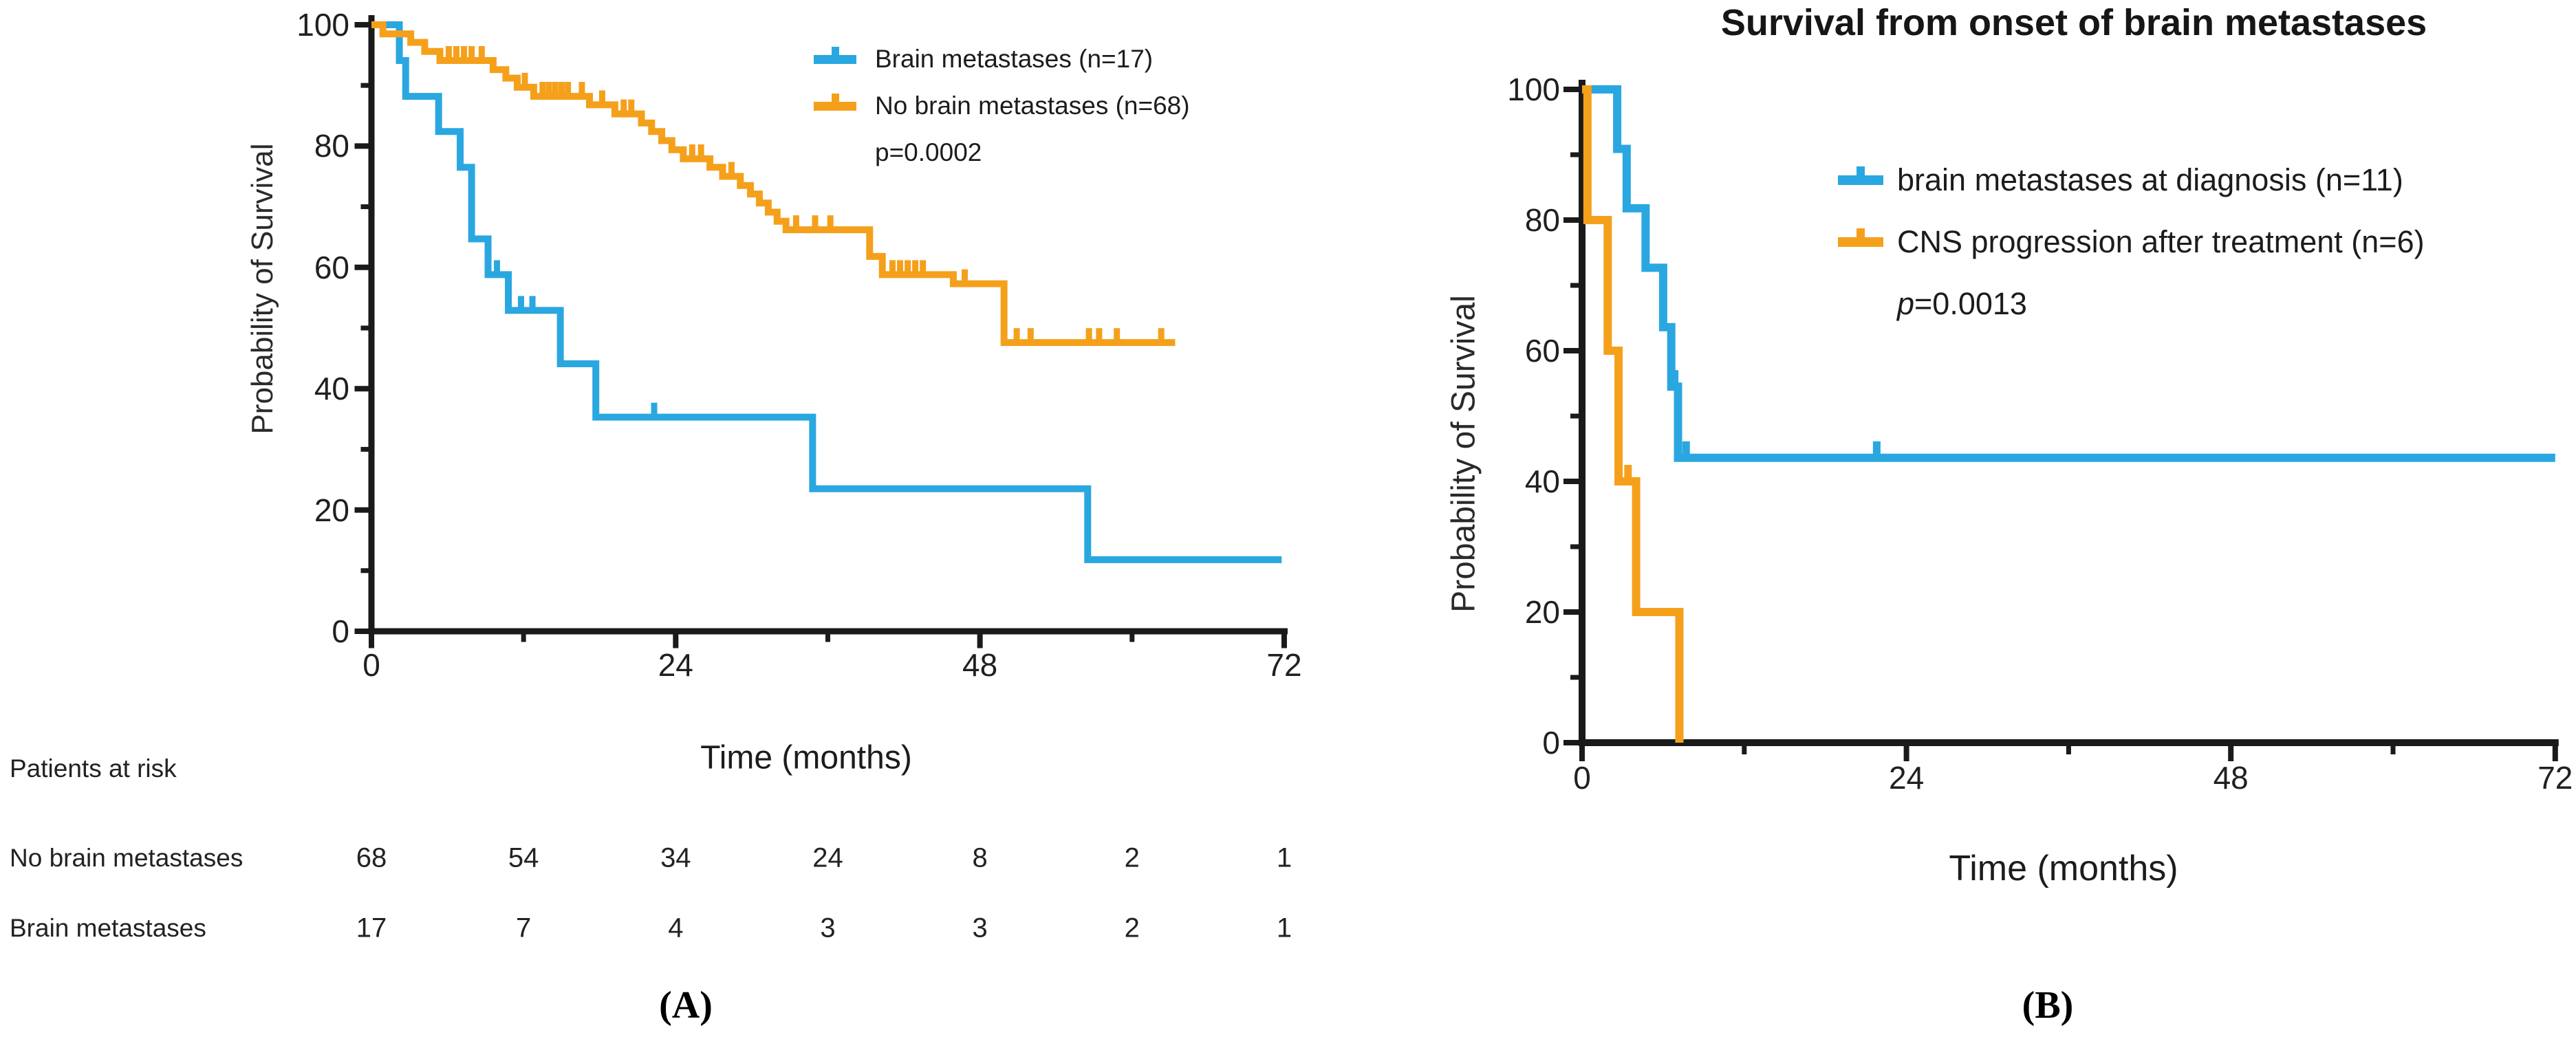 The image size is (2576, 1037). What do you see at coordinates (340, 631) in the screenshot?
I see `panel-A-y-tick-label: 0` at bounding box center [340, 631].